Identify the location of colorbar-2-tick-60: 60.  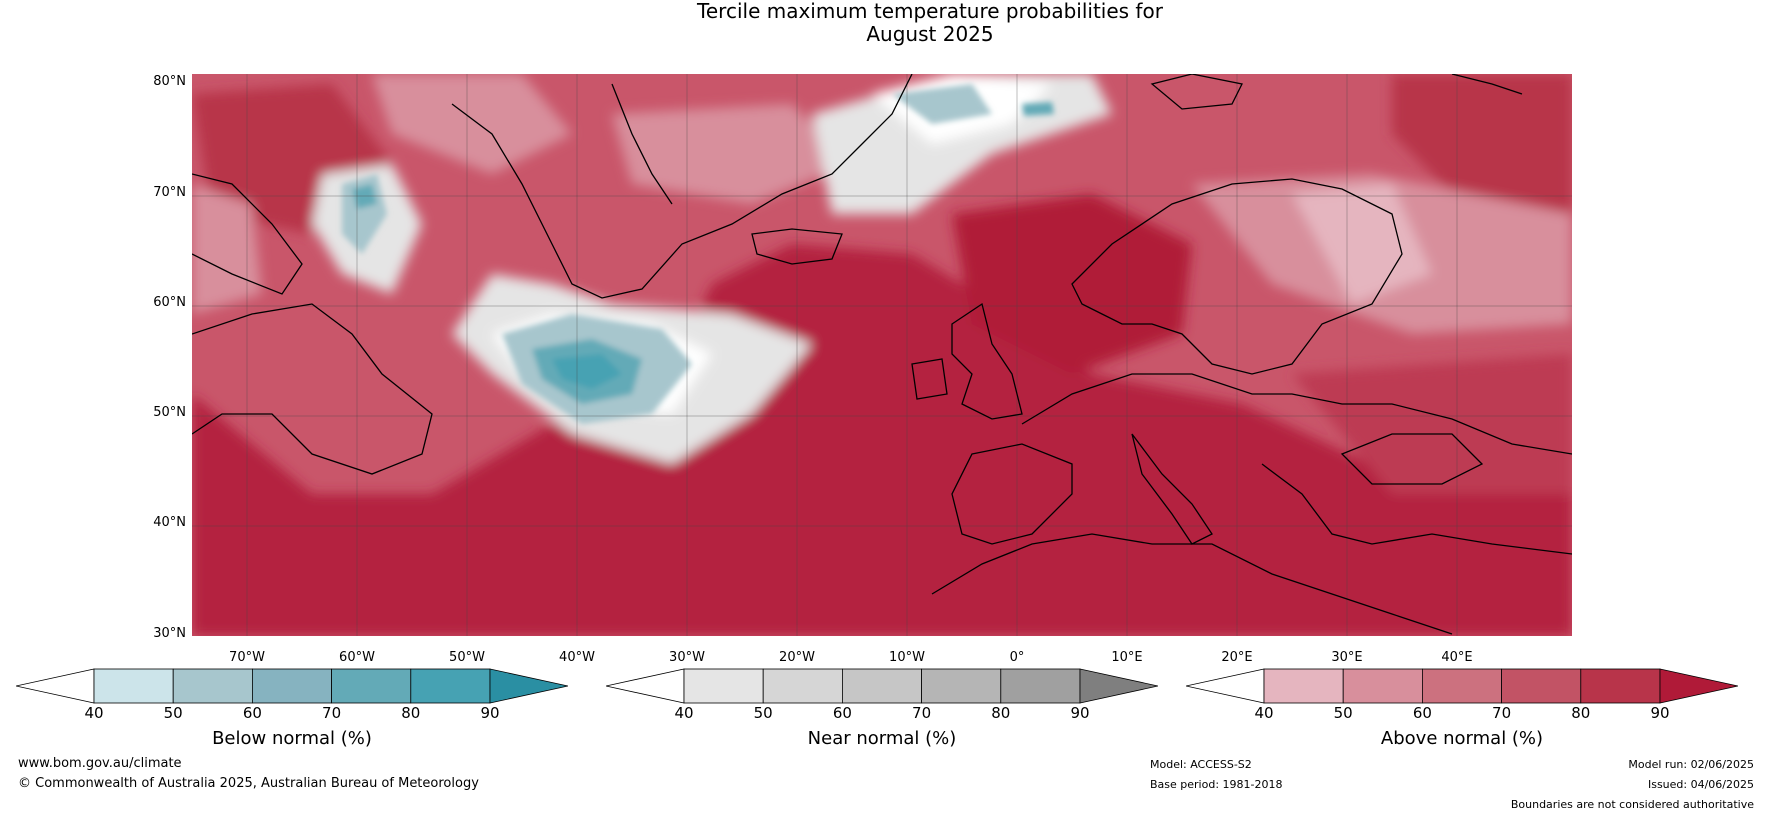
(1422, 713).